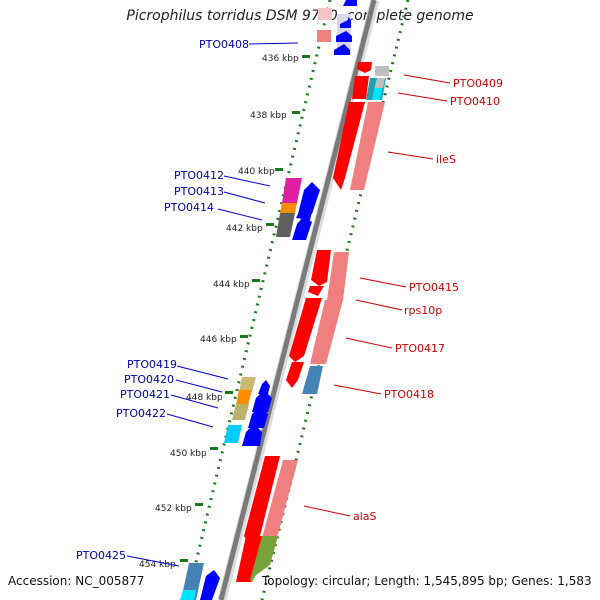  Describe the element at coordinates (149, 379) in the screenshot. I see `gene-label-left: PTO0420` at that location.